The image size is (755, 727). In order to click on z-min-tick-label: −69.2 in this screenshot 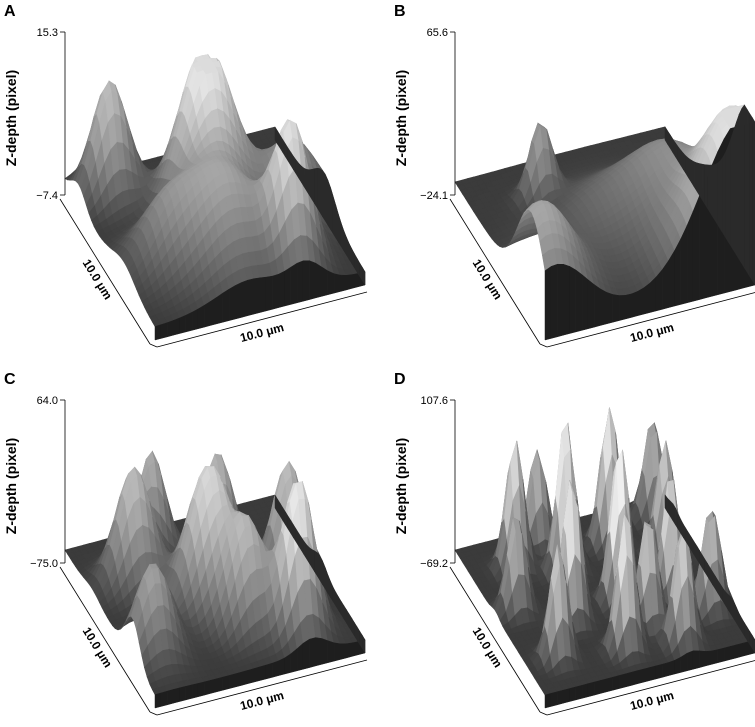, I will do `click(434, 564)`.